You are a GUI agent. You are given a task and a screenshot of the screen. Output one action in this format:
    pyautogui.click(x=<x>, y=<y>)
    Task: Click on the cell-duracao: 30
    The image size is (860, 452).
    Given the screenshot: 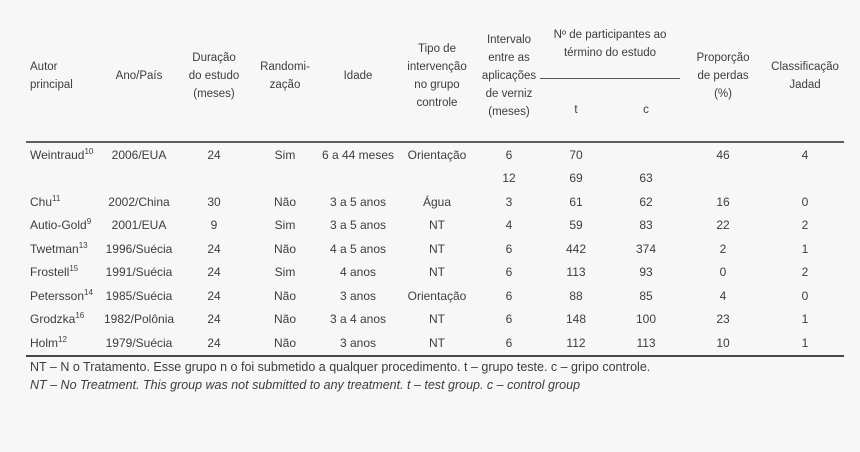 What is the action you would take?
    pyautogui.click(x=214, y=201)
    